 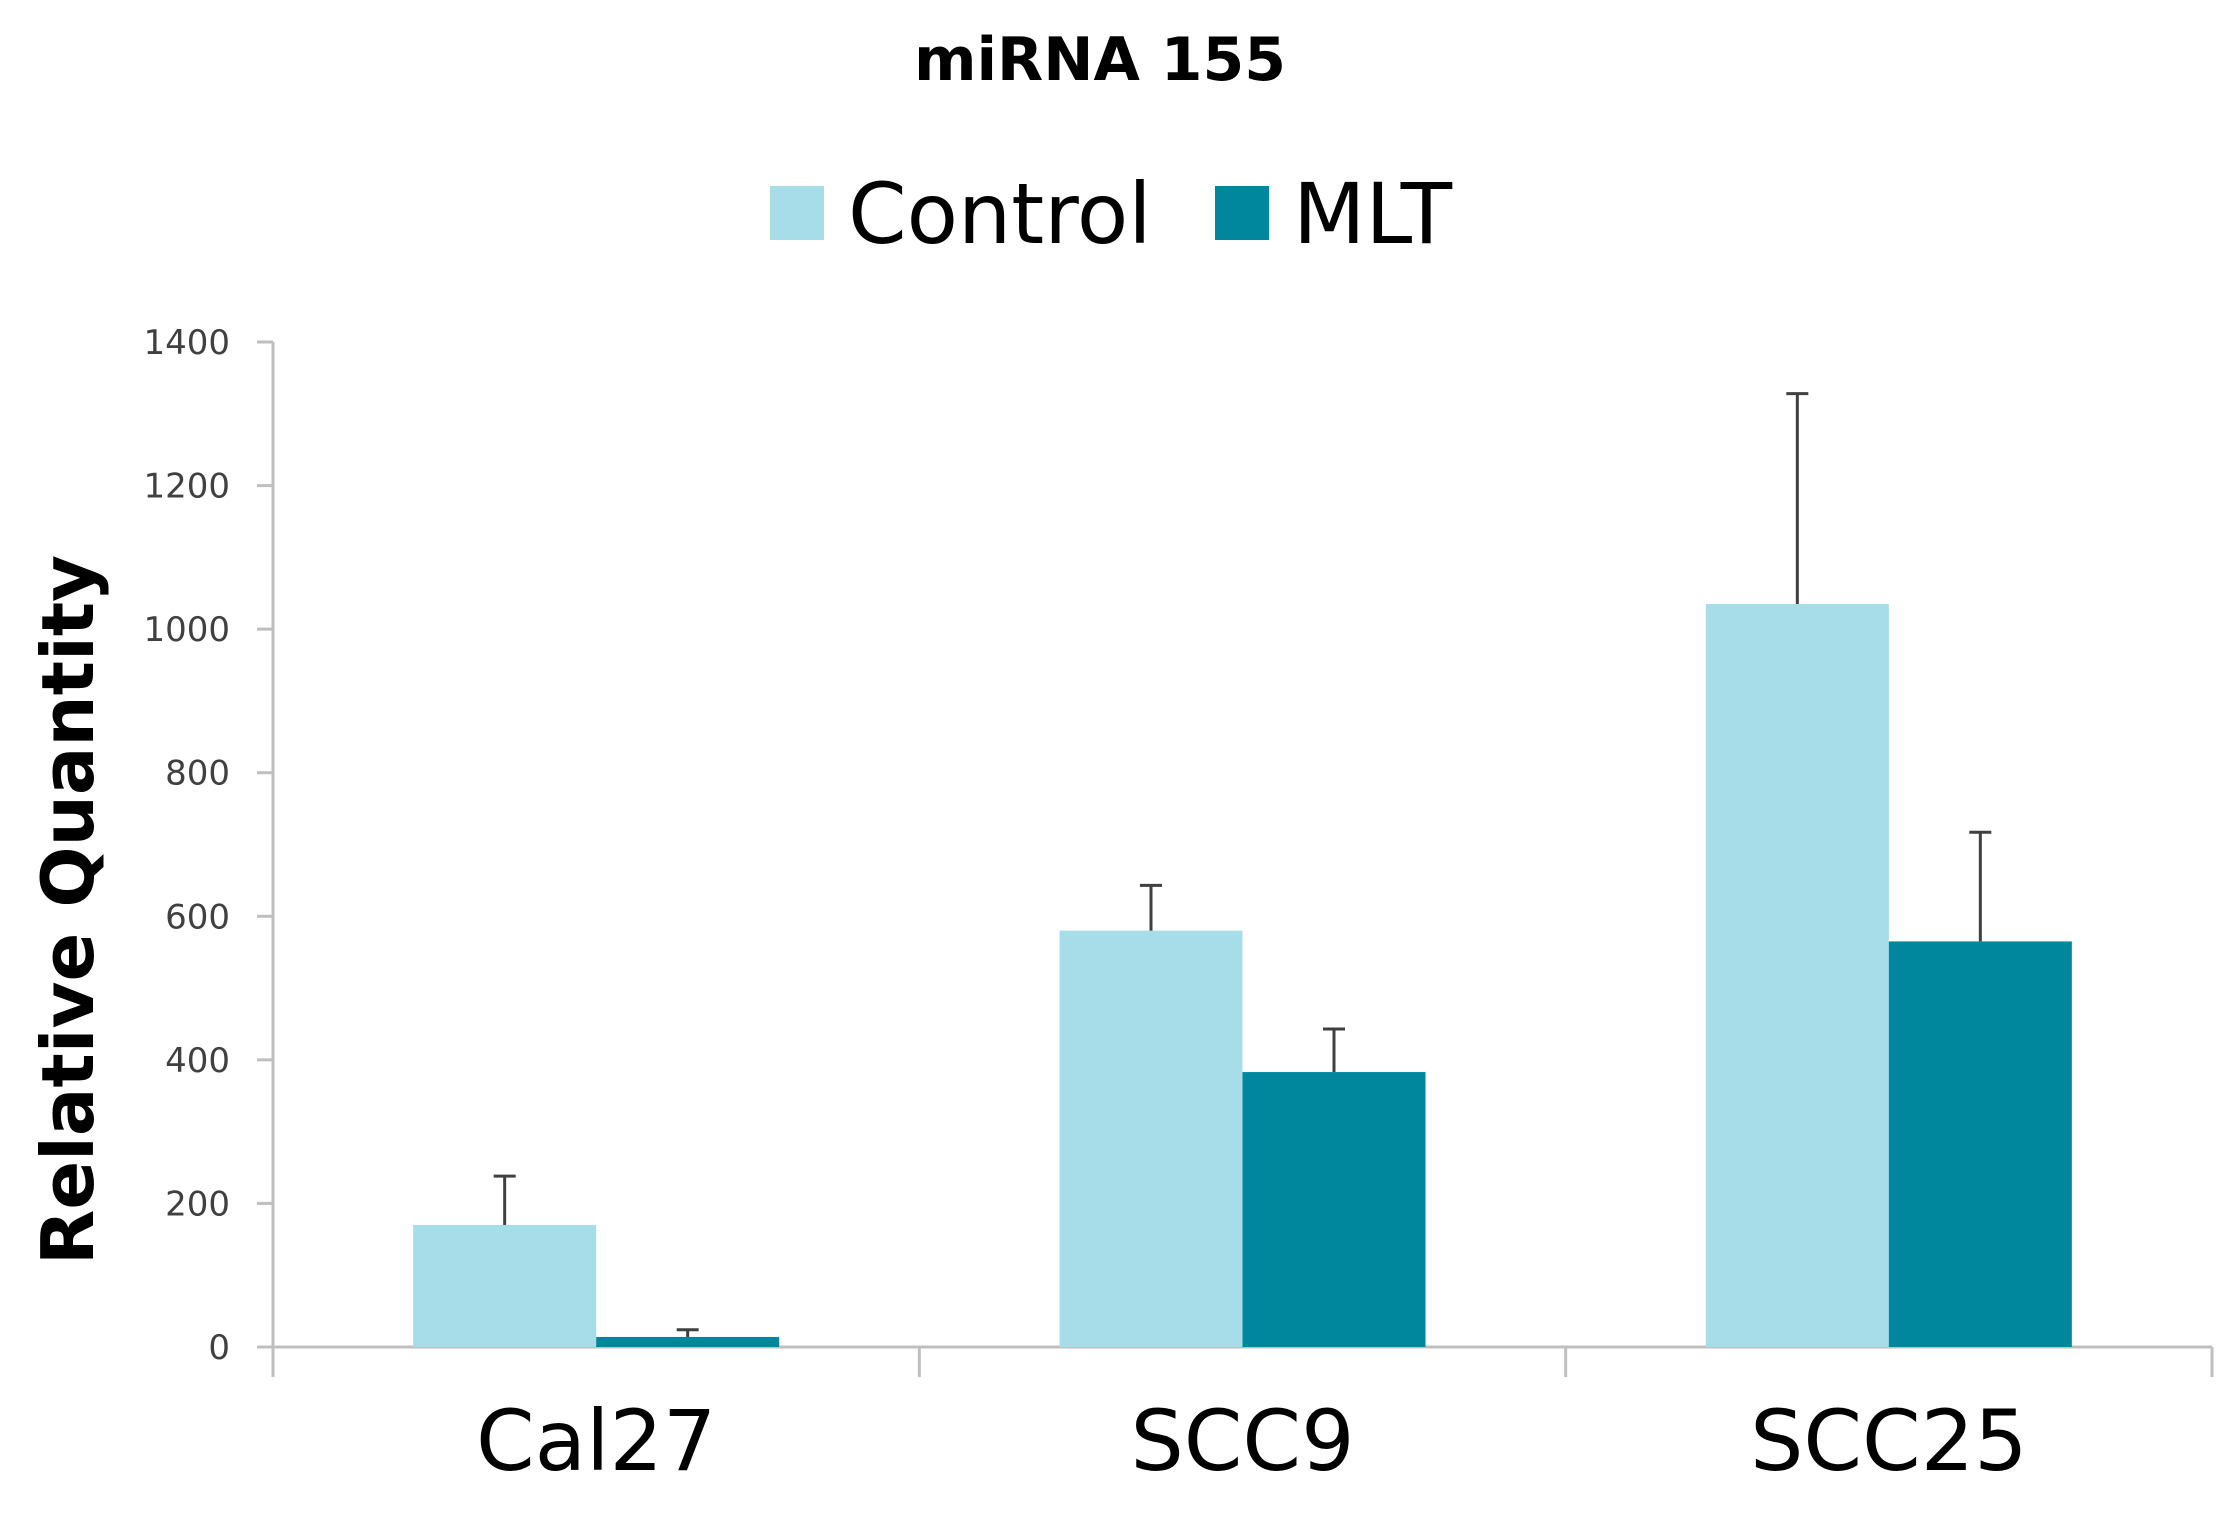 What do you see at coordinates (1242, 1441) in the screenshot?
I see `x-tick-label: SCC9` at bounding box center [1242, 1441].